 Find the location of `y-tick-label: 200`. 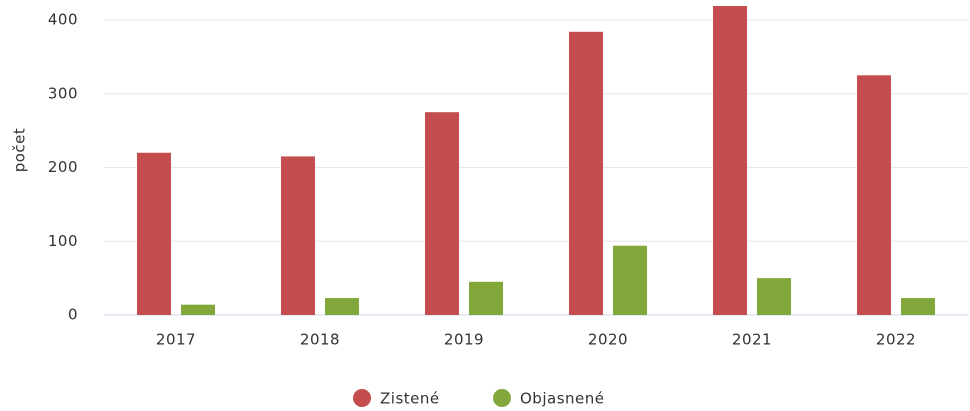

y-tick-label: 200 is located at coordinates (63, 167).